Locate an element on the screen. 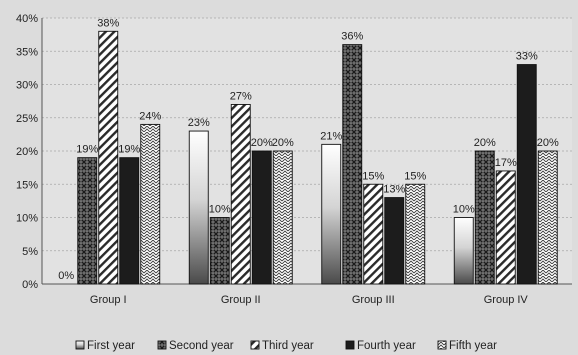  data-label: 23% is located at coordinates (199, 123).